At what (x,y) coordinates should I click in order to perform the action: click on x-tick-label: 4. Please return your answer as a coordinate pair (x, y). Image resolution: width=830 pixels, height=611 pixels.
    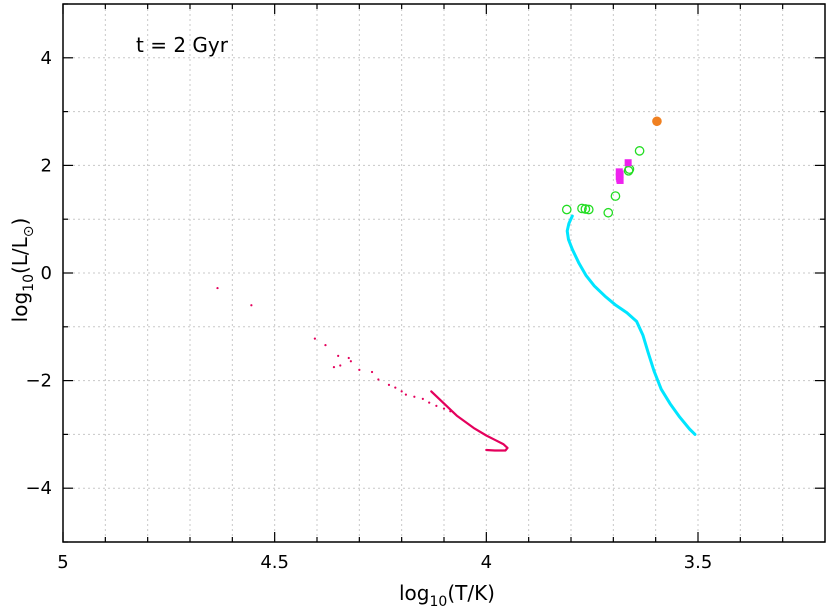
    Looking at the image, I should click on (486, 562).